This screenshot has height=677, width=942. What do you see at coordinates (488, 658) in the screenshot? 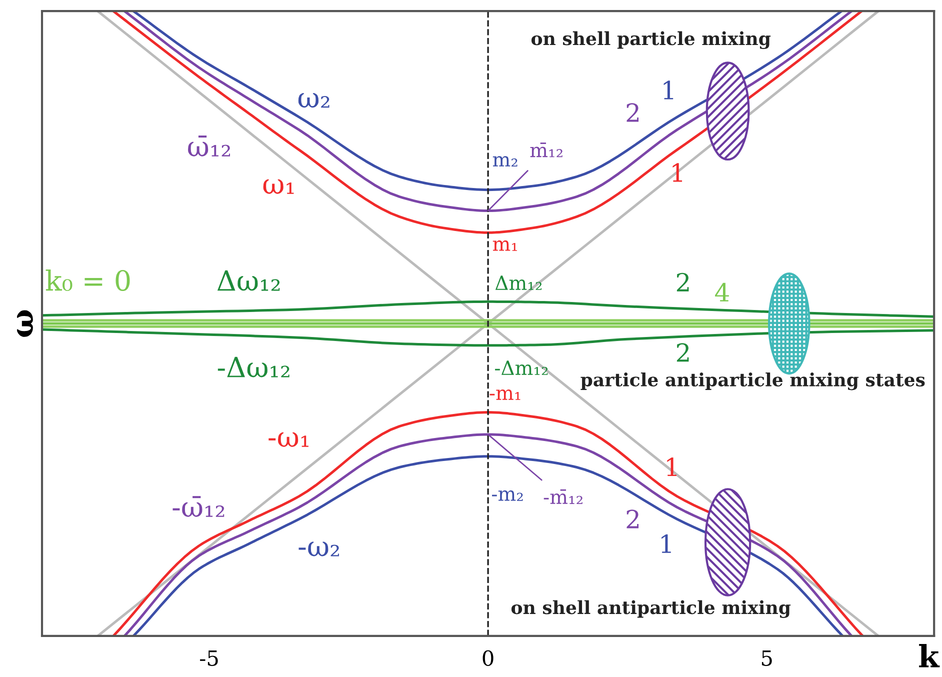
I see `x-tick-label: 0` at bounding box center [488, 658].